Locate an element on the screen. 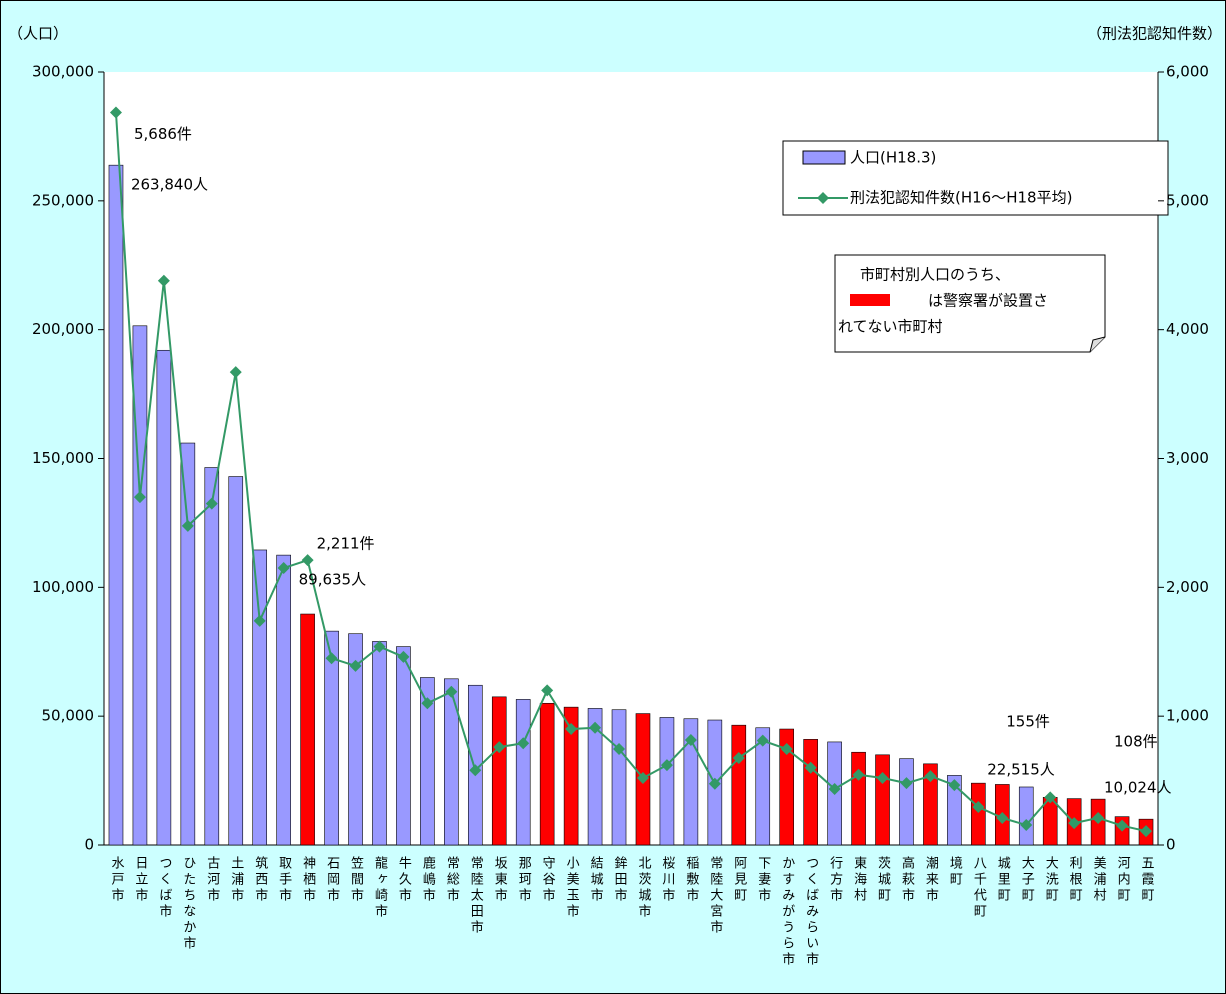 Image resolution: width=1226 pixels, height=994 pixels. note-swatch is located at coordinates (870, 300).